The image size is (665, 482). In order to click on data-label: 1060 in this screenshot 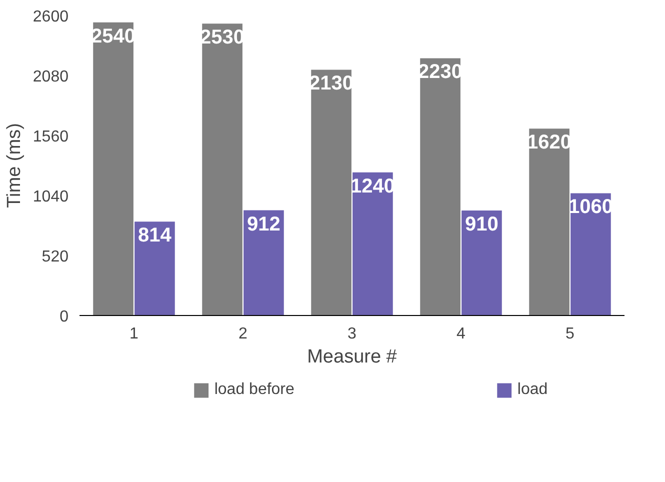, I will do `click(590, 207)`.